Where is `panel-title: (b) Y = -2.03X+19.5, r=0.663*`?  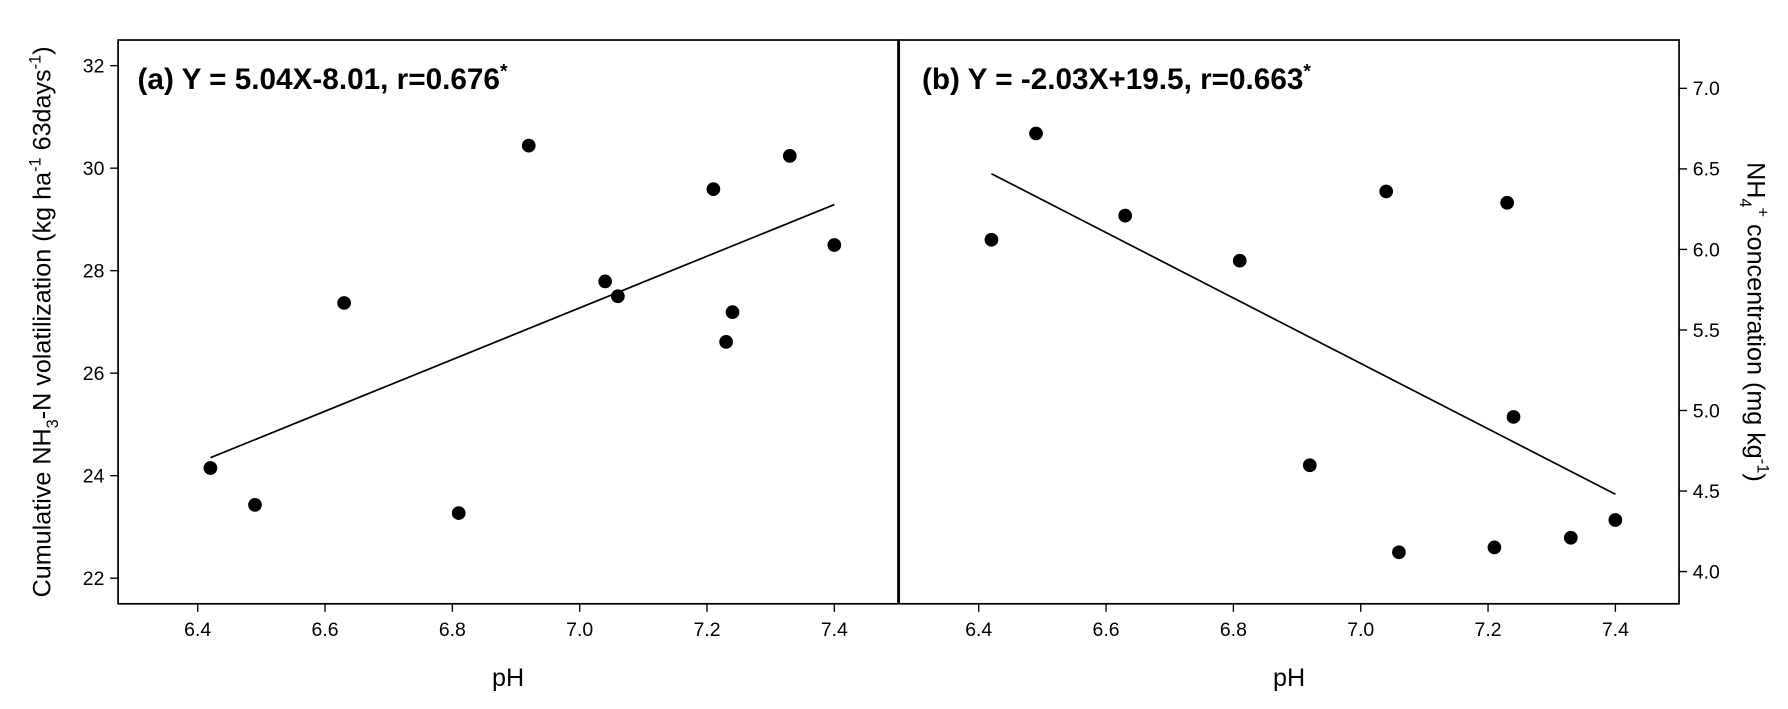 panel-title: (b) Y = -2.03X+19.5, r=0.663* is located at coordinates (1116, 78).